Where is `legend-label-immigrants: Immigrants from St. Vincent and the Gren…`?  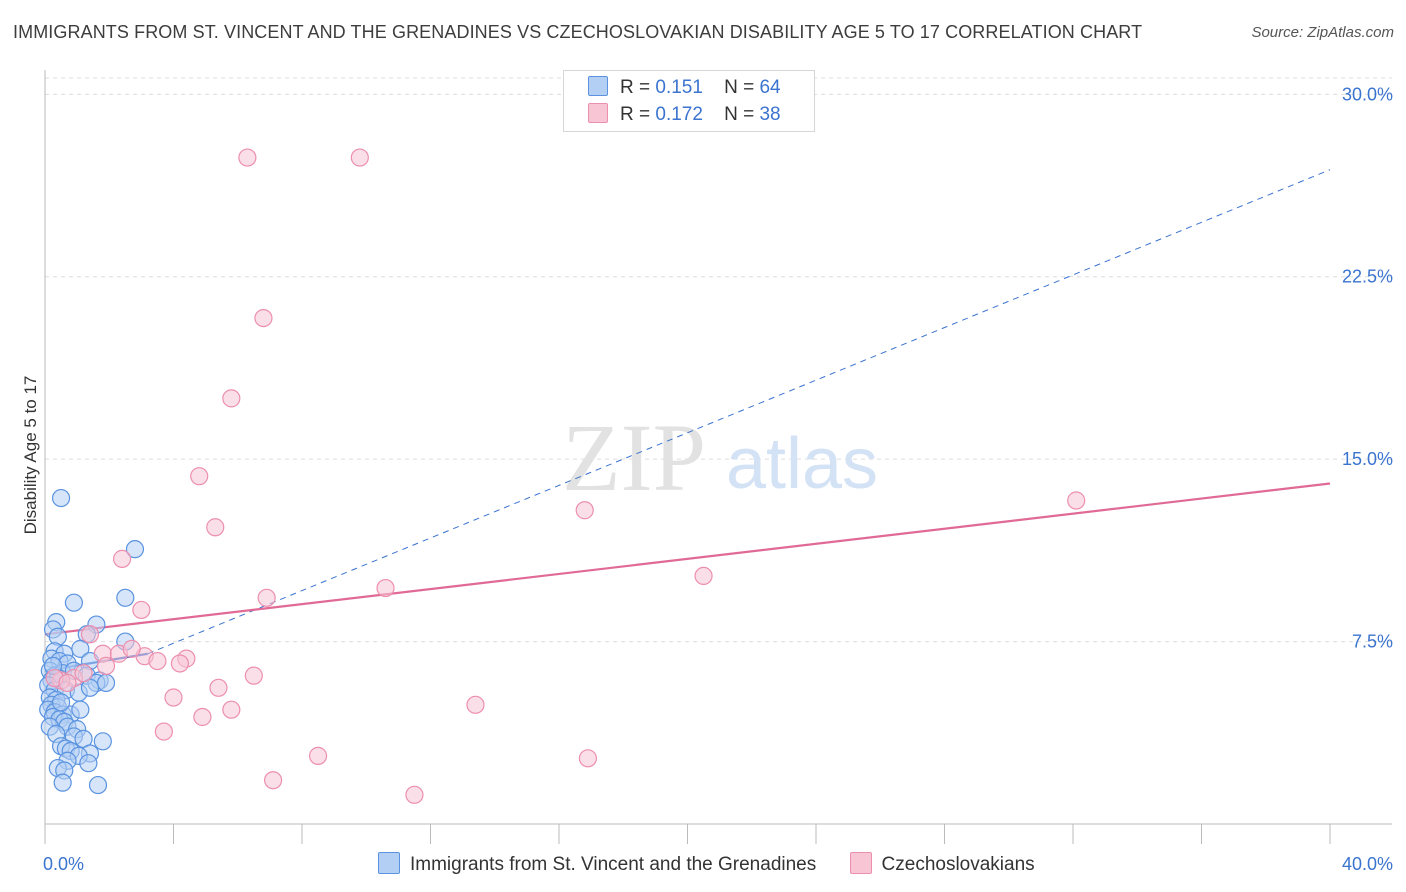 legend-label-immigrants: Immigrants from St. Vincent and the Gren… is located at coordinates (613, 864).